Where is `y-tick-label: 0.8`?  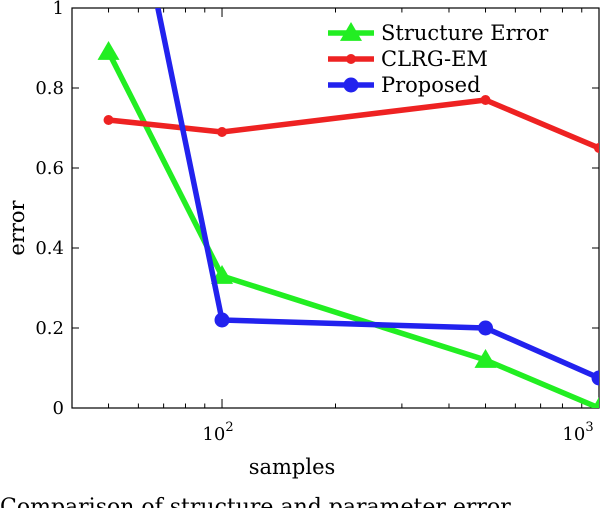
y-tick-label: 0.8 is located at coordinates (49, 88).